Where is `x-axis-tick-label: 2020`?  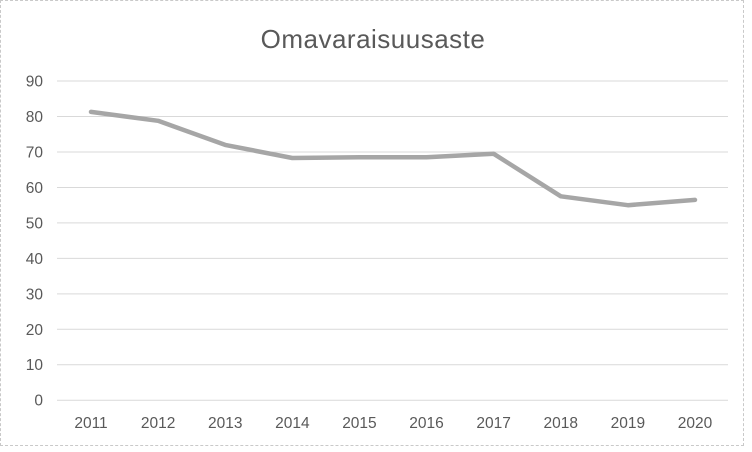 x-axis-tick-label: 2020 is located at coordinates (695, 423).